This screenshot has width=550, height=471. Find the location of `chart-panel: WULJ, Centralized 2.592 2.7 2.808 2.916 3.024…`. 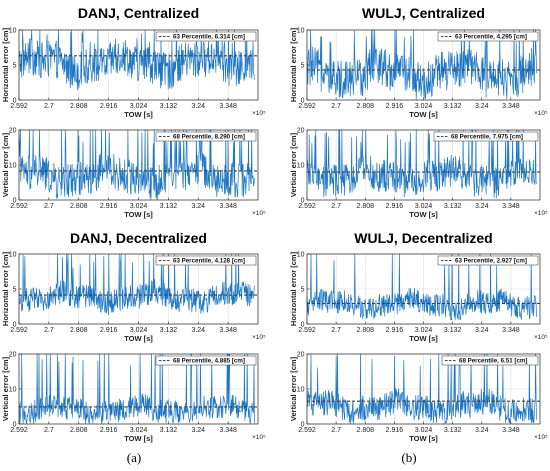

chart-panel: WULJ, Centralized 2.592 2.7 2.808 2.916 3.024… is located at coordinates (418, 62).